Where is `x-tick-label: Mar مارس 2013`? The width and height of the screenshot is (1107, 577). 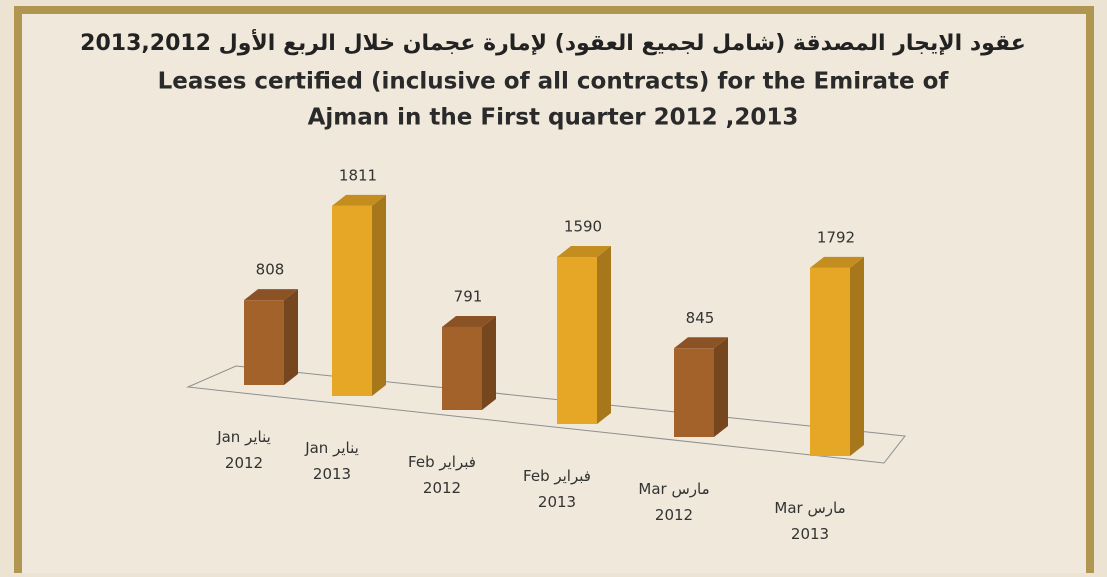
x-tick-label: Mar مارس 2013 is located at coordinates (809, 521).